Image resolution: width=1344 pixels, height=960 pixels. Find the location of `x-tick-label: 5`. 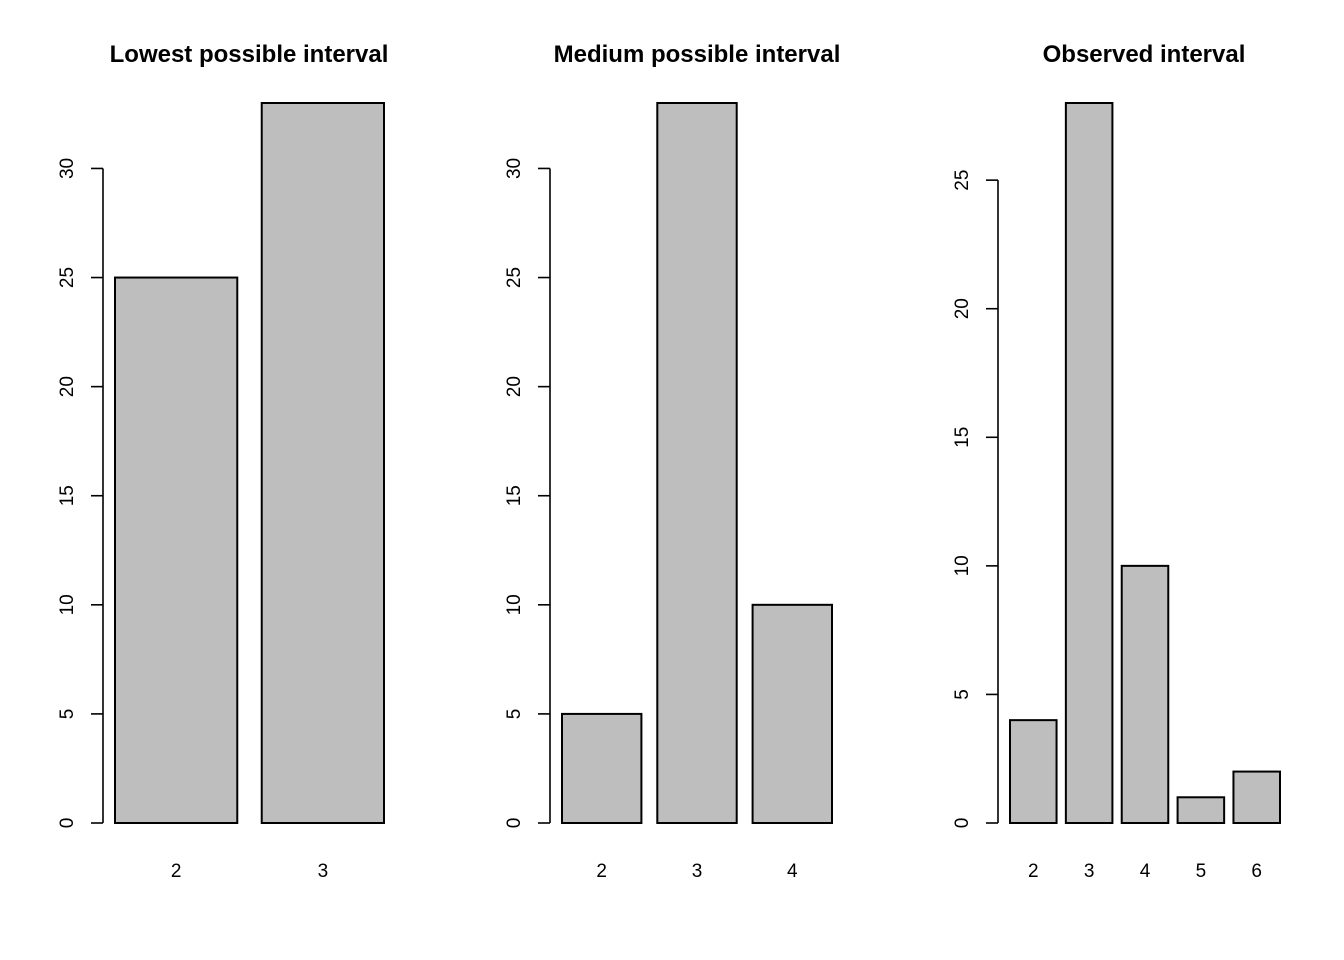

x-tick-label: 5 is located at coordinates (1201, 871).